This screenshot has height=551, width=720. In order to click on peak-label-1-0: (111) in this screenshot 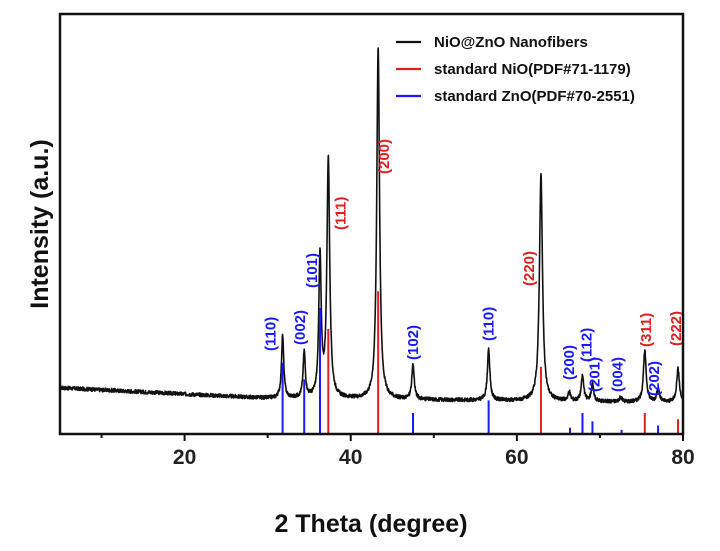, I will do `click(340, 213)`.